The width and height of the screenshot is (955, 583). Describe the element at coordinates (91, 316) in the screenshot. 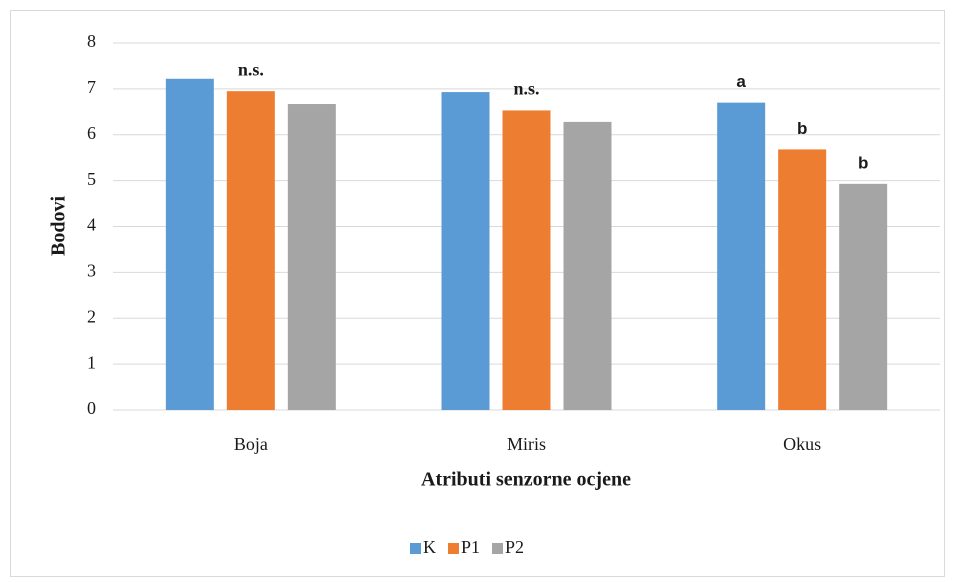

I see `y-tick-label: 2` at that location.